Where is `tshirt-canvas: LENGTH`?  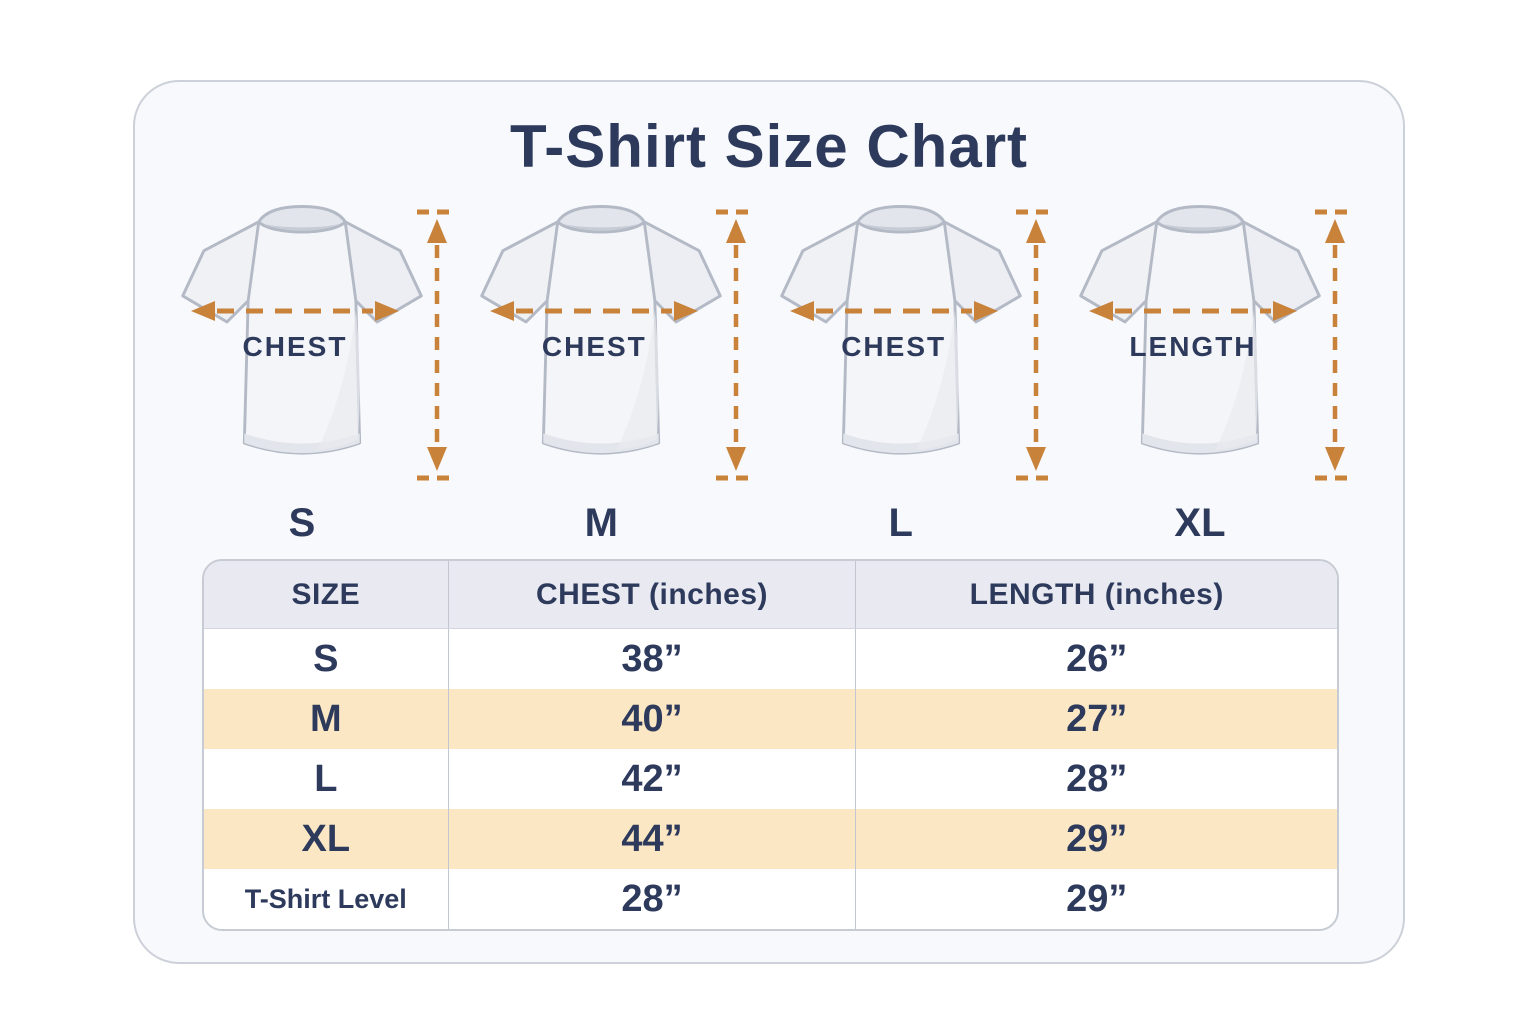 tshirt-canvas: LENGTH is located at coordinates (1218, 344).